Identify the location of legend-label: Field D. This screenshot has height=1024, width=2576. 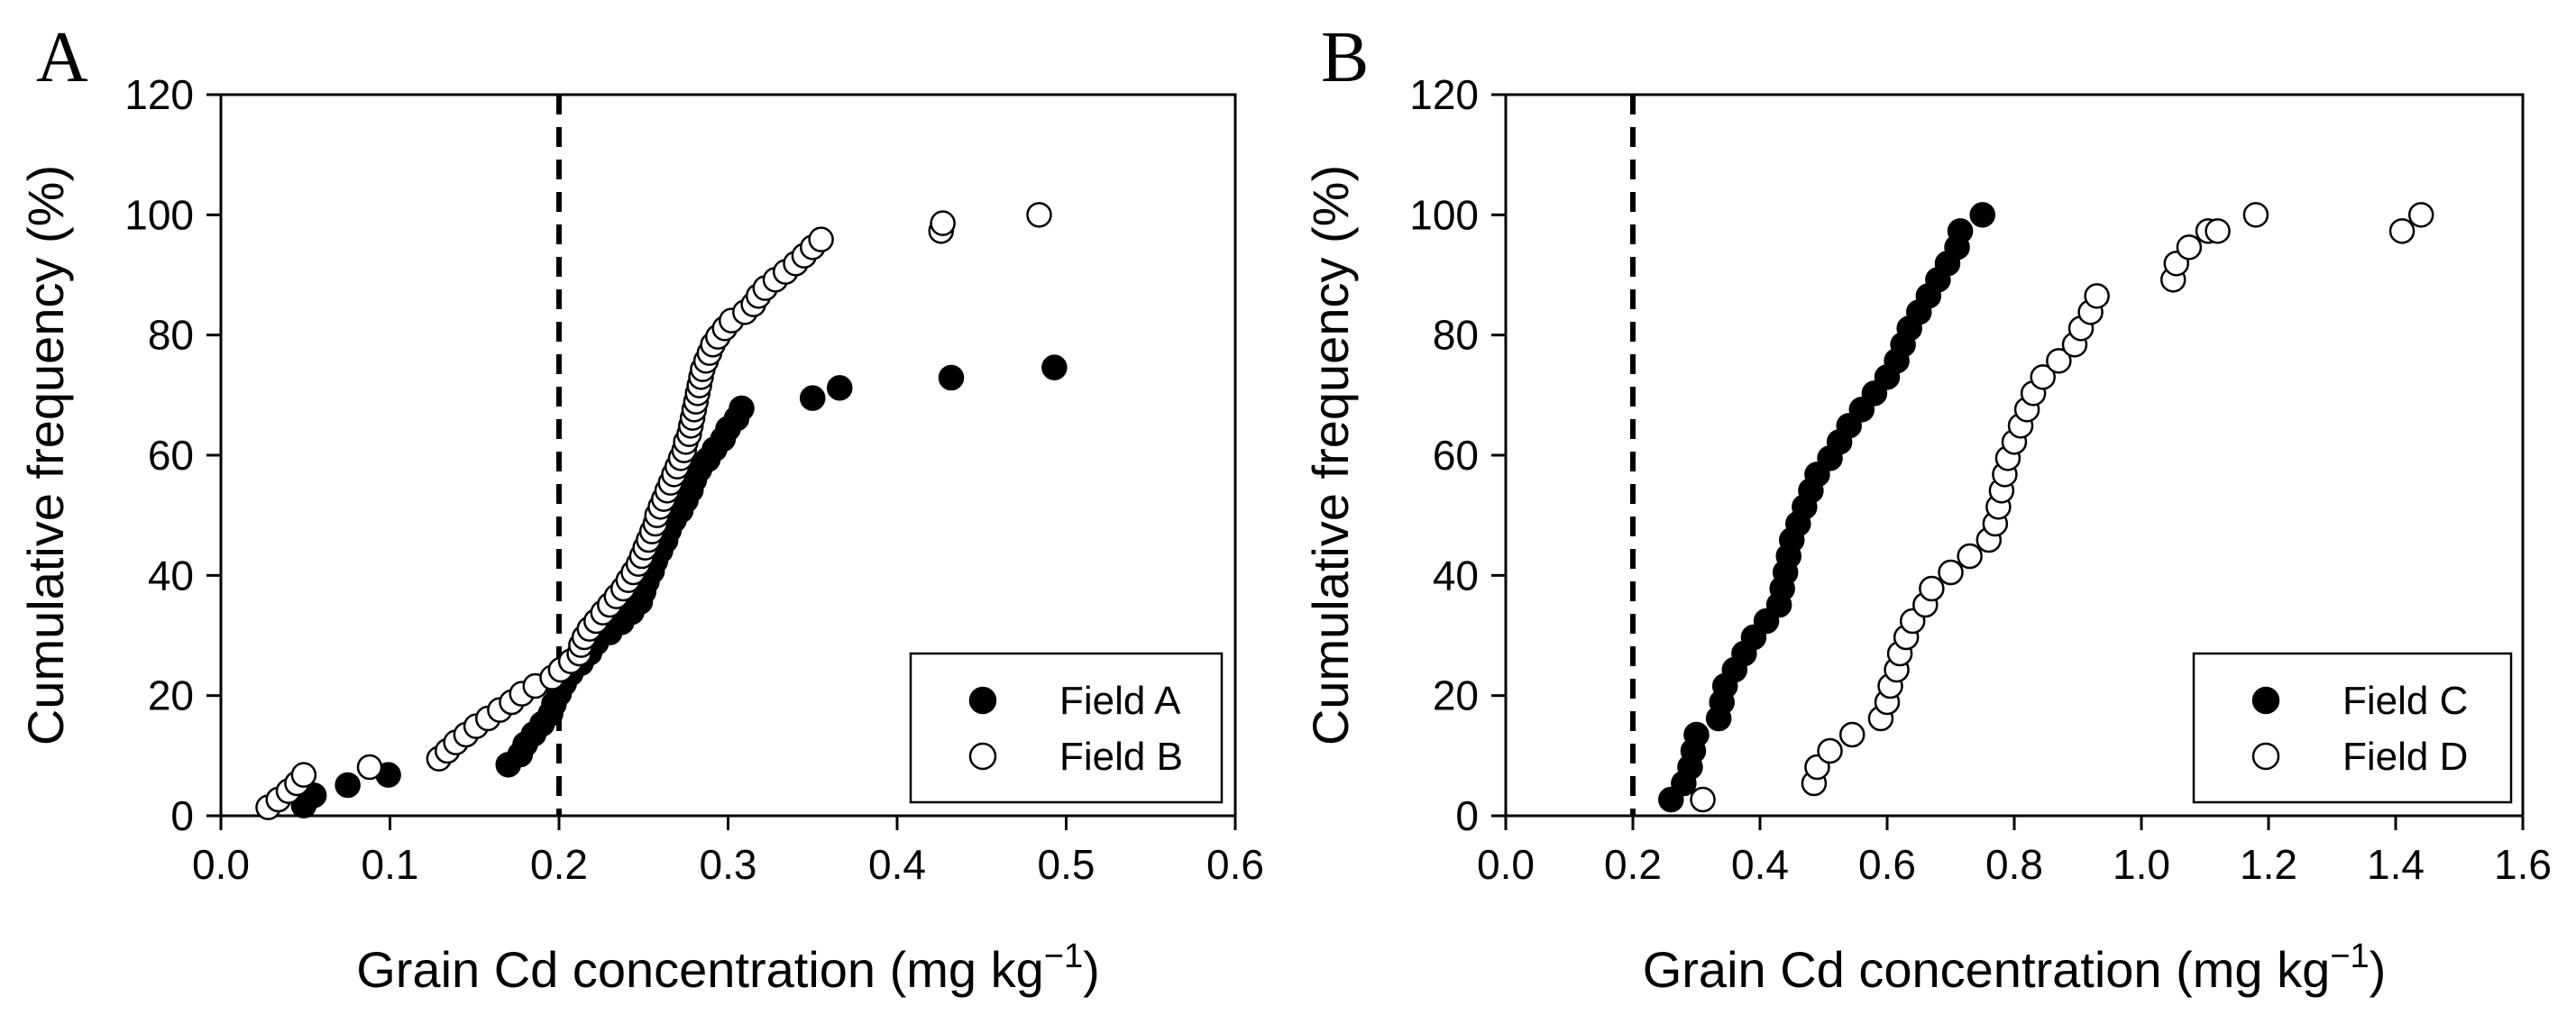
(2405, 757).